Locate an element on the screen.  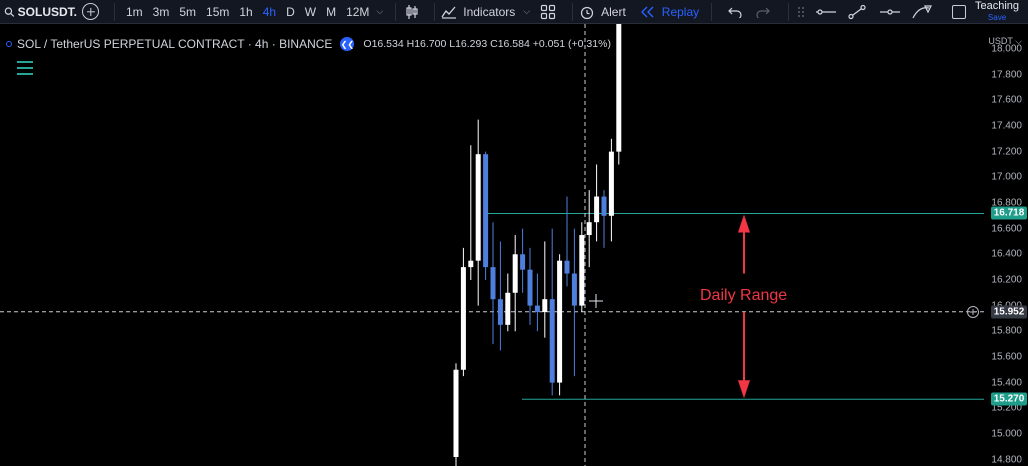
trend-line-tool-icon is located at coordinates (857, 12).